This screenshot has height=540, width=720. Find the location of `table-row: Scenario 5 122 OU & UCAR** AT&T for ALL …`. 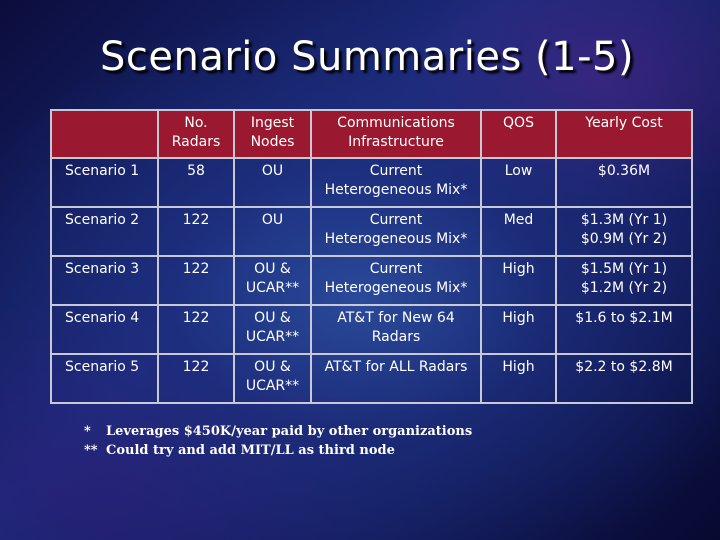

table-row: Scenario 5 122 OU & UCAR** AT&T for ALL … is located at coordinates (371, 378).